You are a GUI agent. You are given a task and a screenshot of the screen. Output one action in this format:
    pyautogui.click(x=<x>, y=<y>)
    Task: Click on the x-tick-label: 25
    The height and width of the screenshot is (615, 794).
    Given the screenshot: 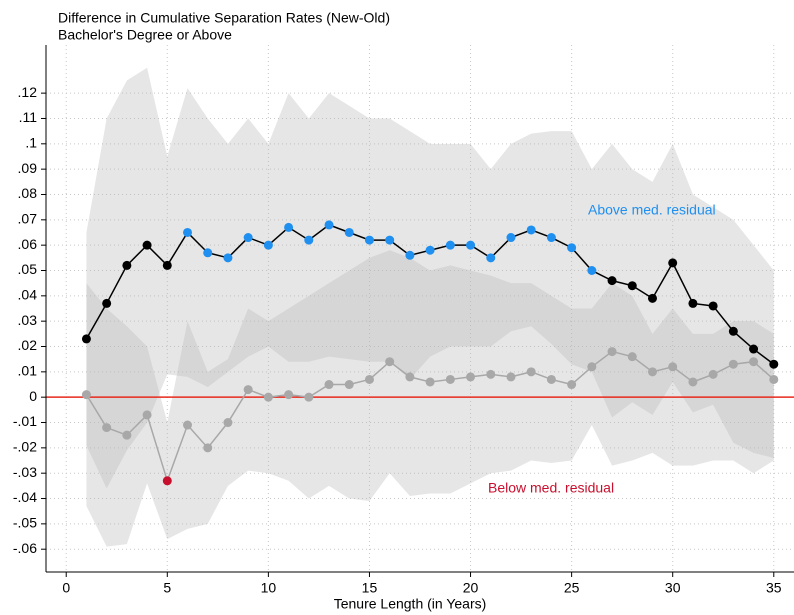 What is the action you would take?
    pyautogui.click(x=572, y=588)
    